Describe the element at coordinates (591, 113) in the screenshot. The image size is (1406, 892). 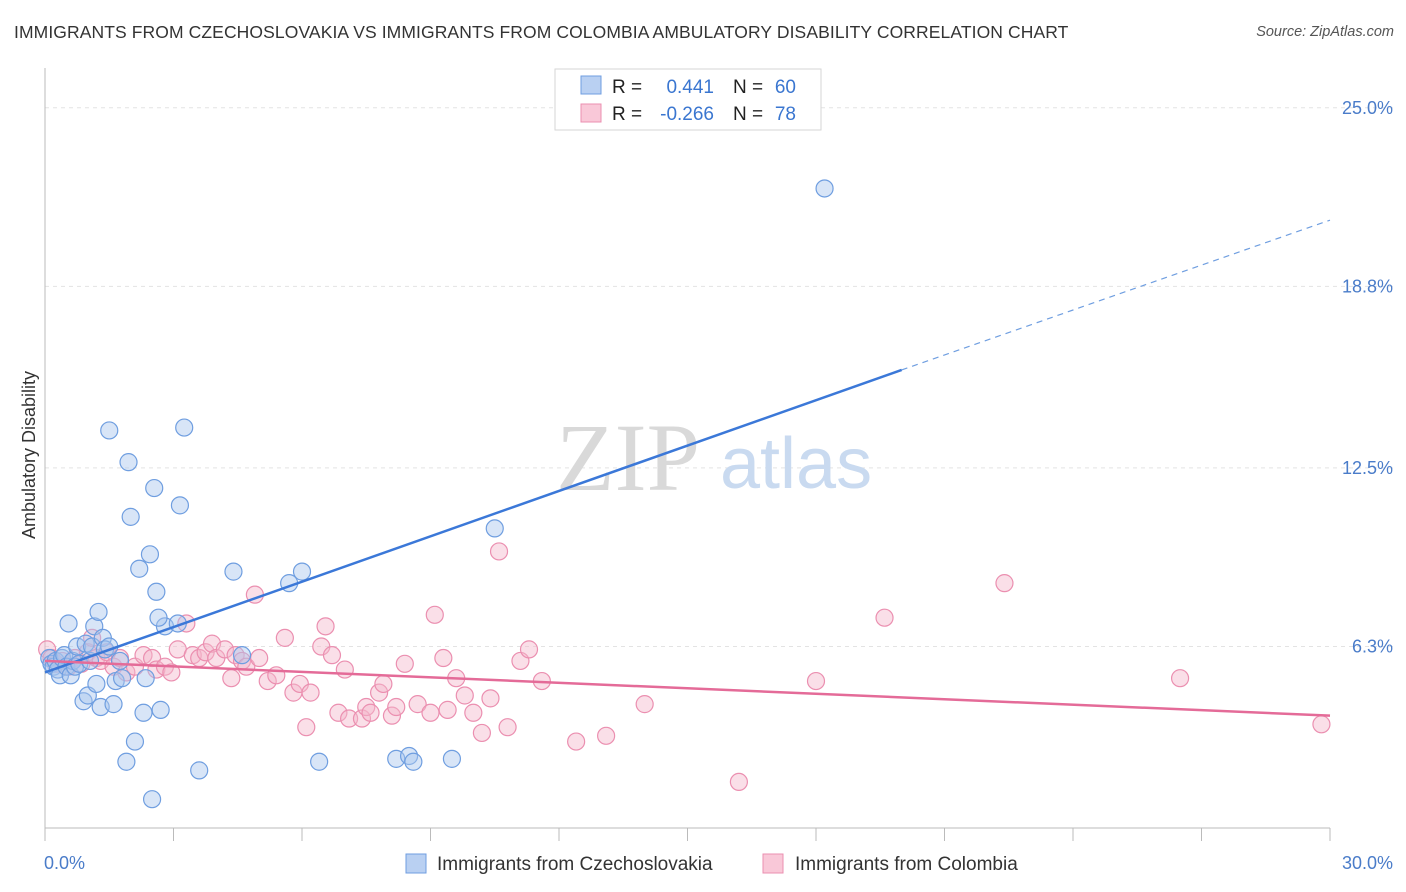
I see `stats-legend-swatch-pink` at that location.